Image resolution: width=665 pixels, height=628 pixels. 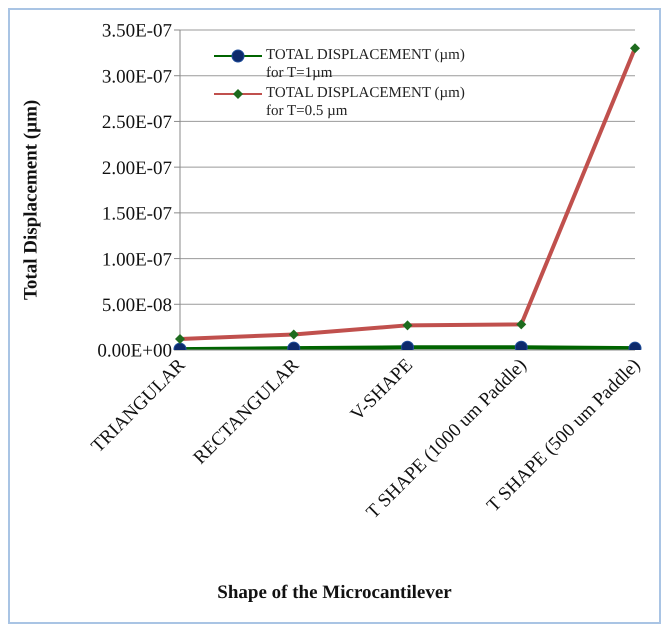 What do you see at coordinates (134, 351) in the screenshot?
I see `y-tick-label: 0.00E+00` at bounding box center [134, 351].